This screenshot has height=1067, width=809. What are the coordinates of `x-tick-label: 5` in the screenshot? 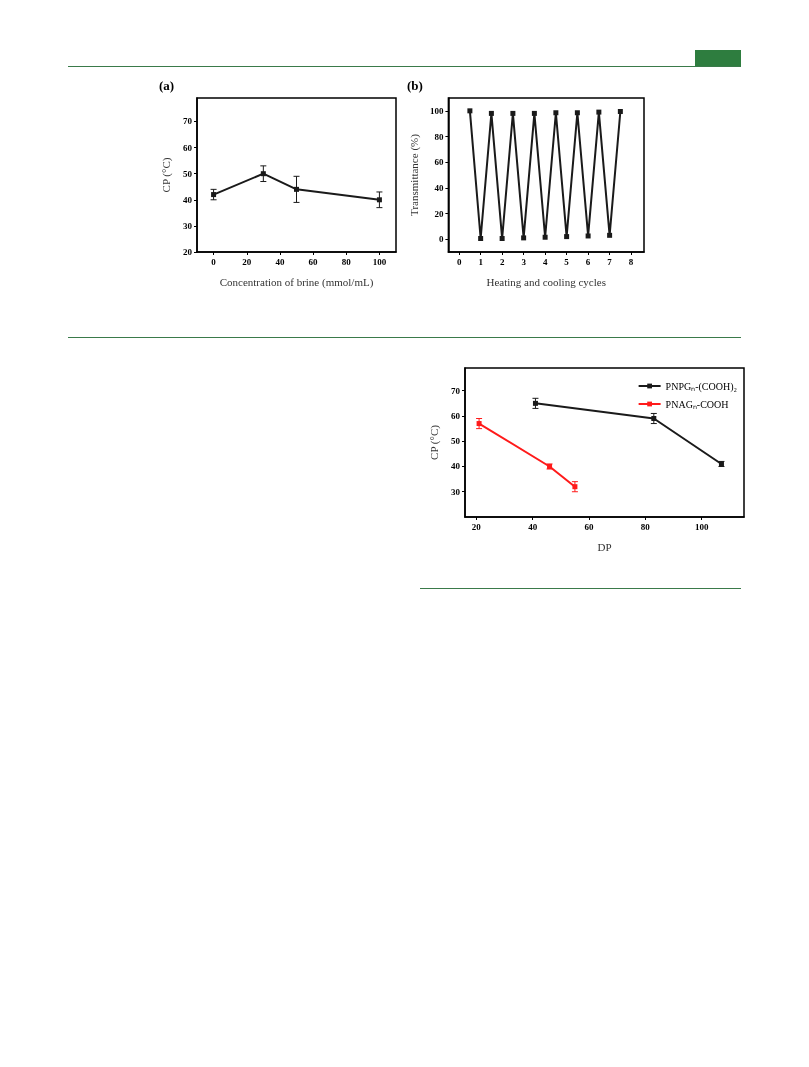 It's located at (567, 261).